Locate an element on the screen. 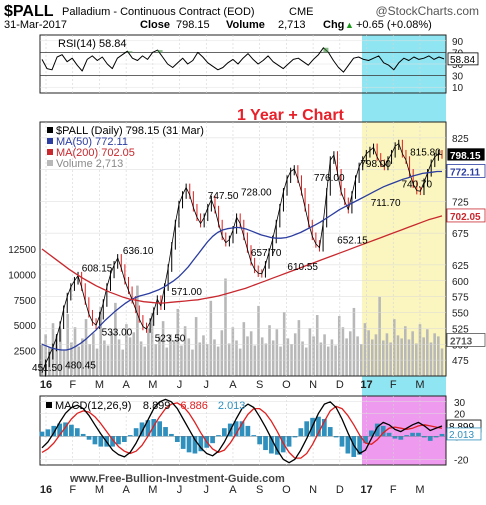  price-annotation: 636.10 is located at coordinates (138, 251).